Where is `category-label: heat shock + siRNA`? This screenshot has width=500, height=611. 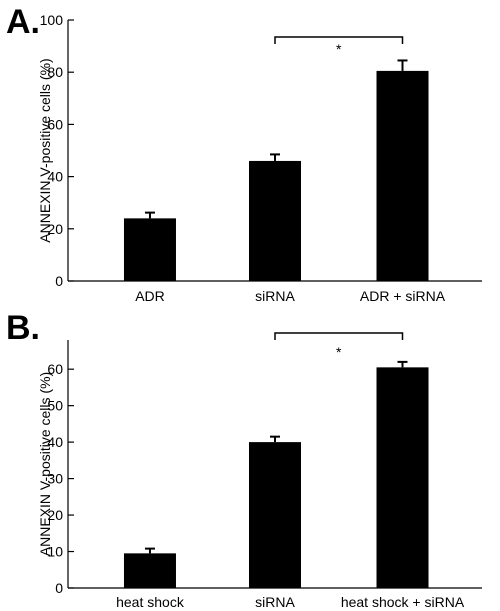 category-label: heat shock + siRNA is located at coordinates (403, 602).